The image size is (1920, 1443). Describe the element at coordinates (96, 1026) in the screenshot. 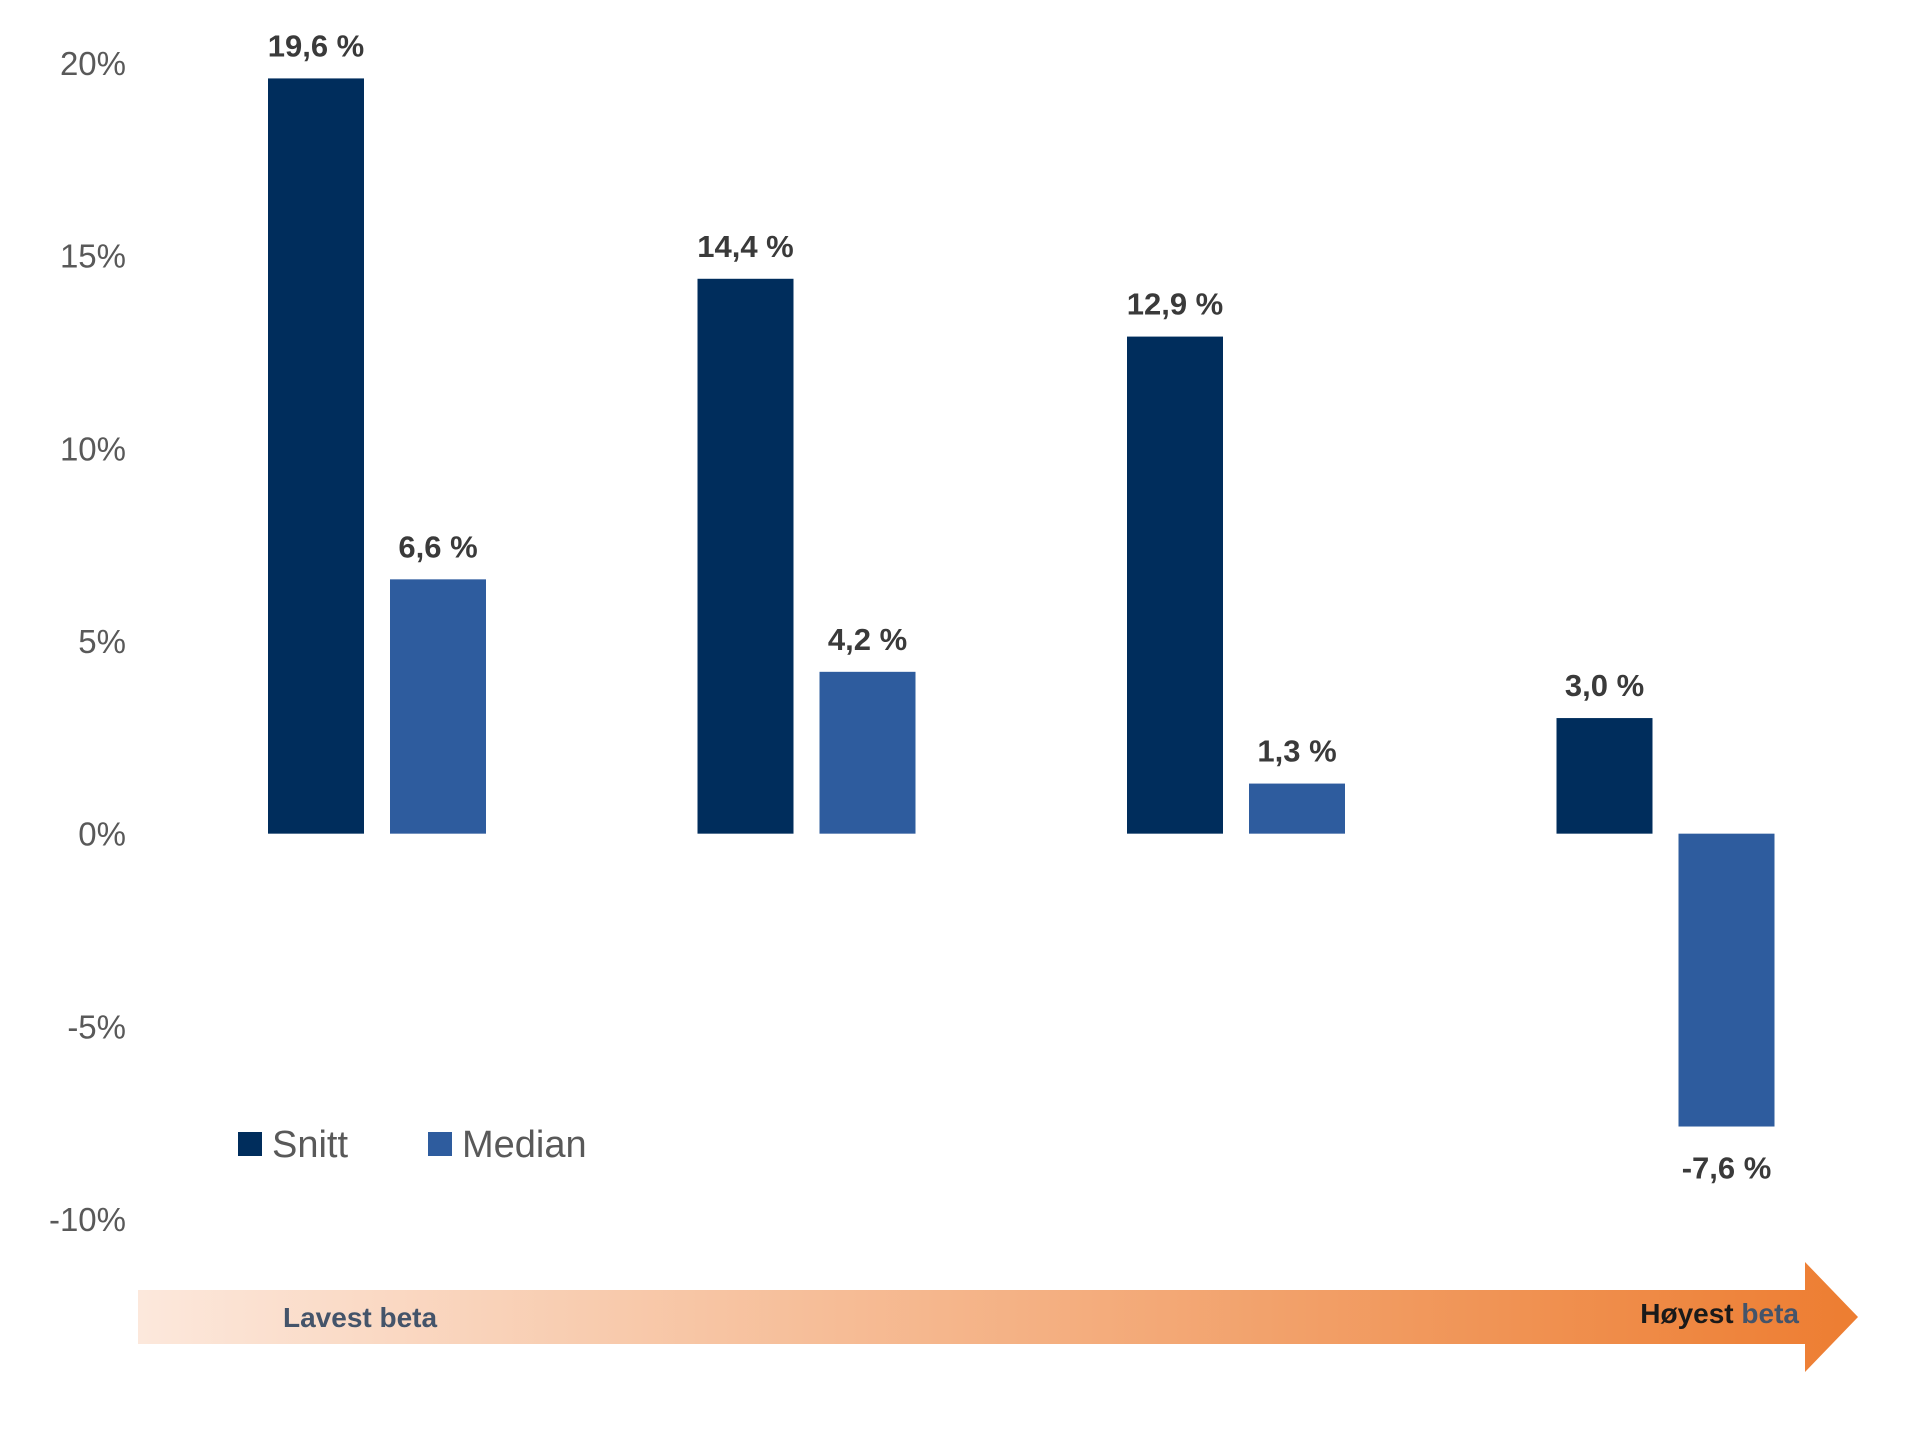

I see `y-tick-label: -5%` at that location.